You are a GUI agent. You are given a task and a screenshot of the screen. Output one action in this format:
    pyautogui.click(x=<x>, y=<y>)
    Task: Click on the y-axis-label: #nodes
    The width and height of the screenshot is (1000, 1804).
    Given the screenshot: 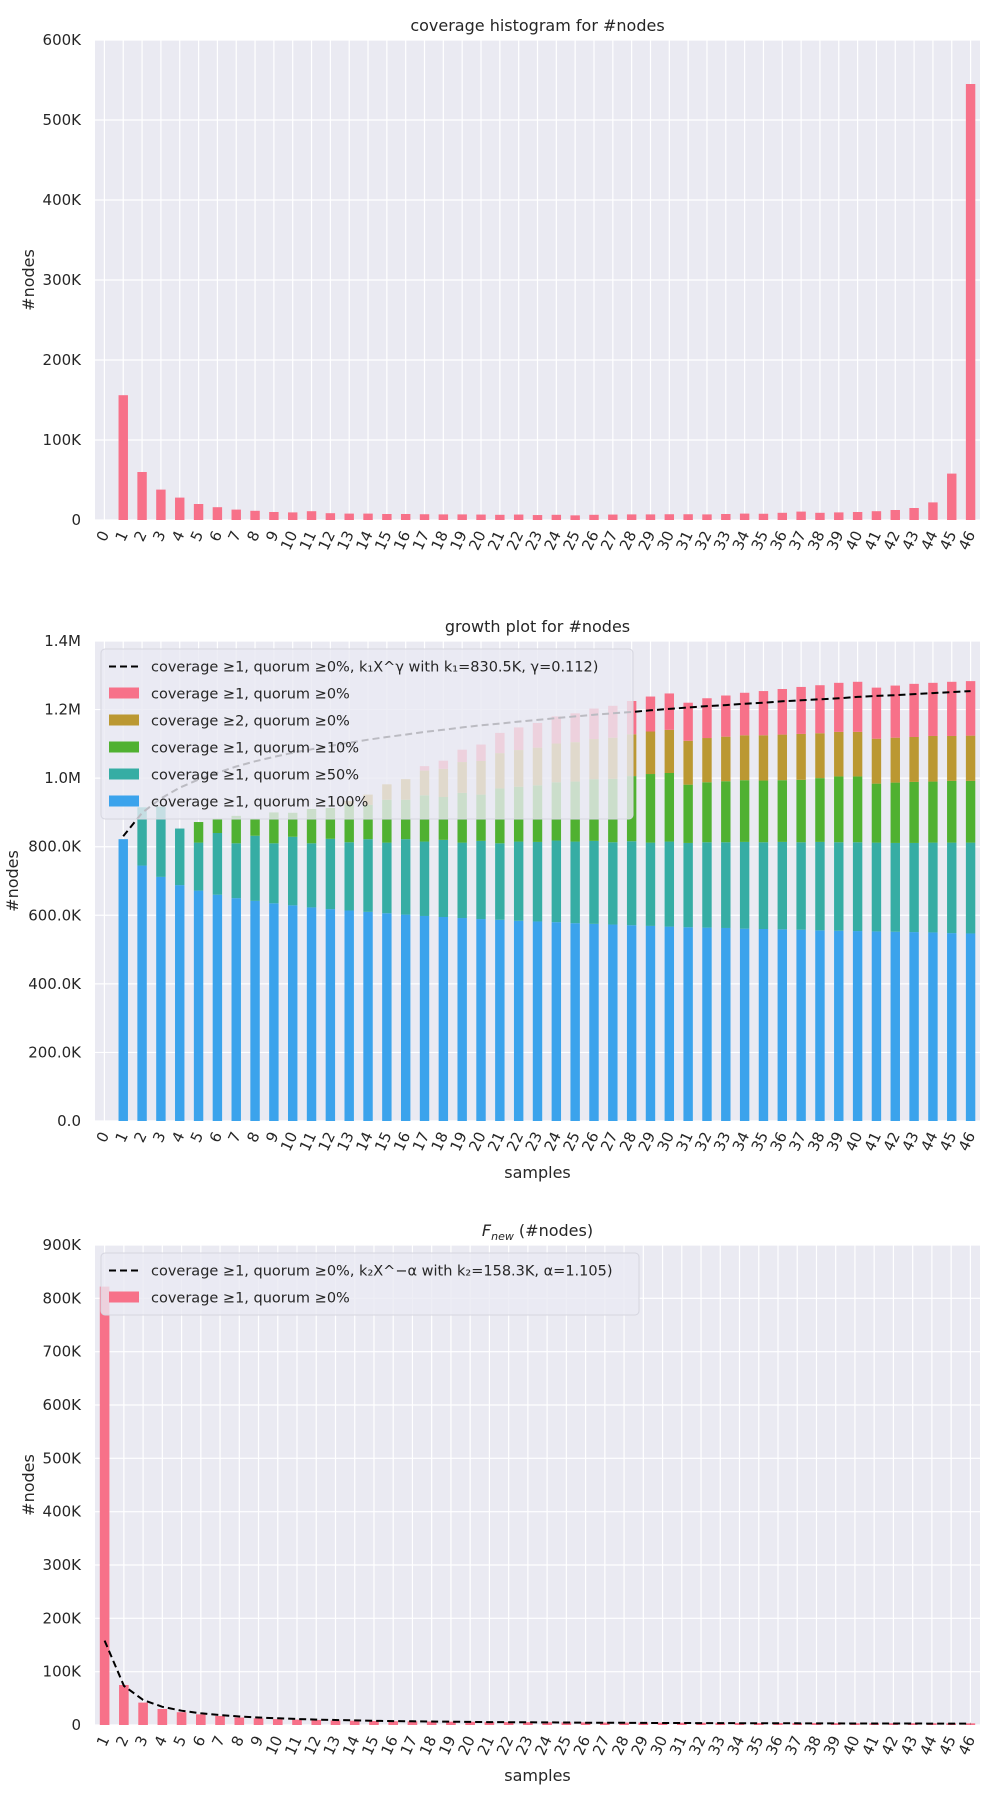 What is the action you would take?
    pyautogui.click(x=28, y=1485)
    